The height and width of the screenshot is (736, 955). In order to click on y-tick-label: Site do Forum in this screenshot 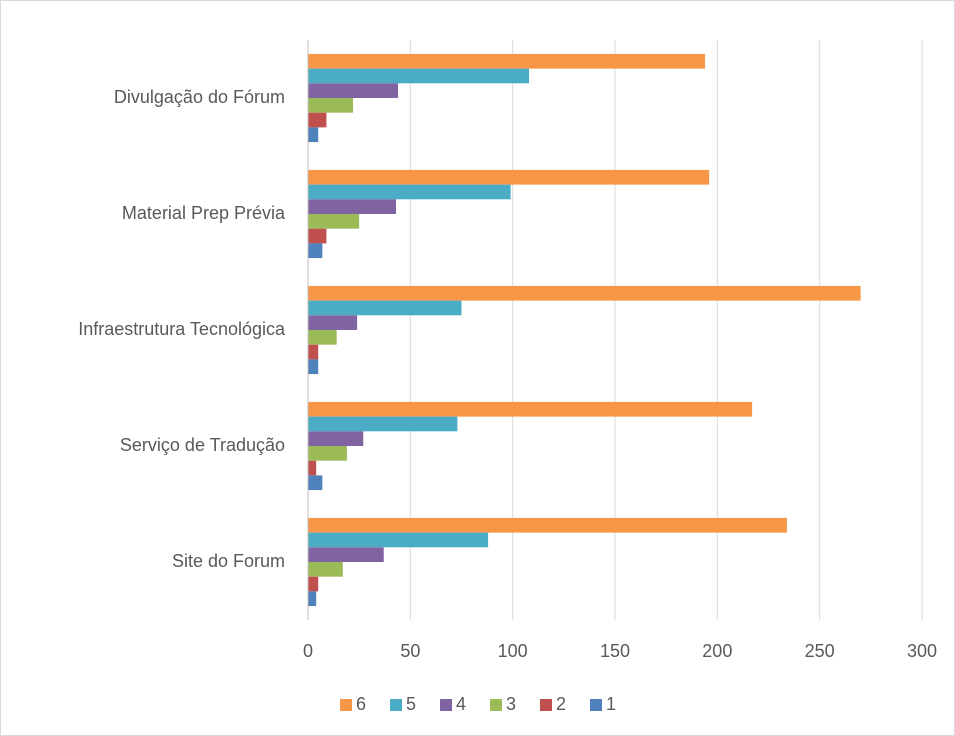, I will do `click(228, 561)`.